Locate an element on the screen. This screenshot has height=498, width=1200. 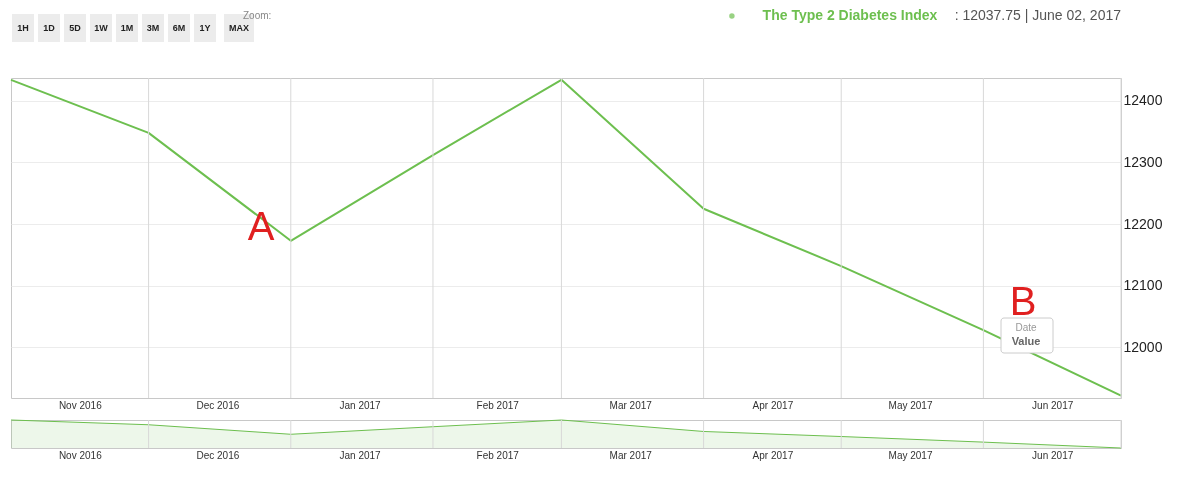
text: 1H is located at coordinates (23, 28).